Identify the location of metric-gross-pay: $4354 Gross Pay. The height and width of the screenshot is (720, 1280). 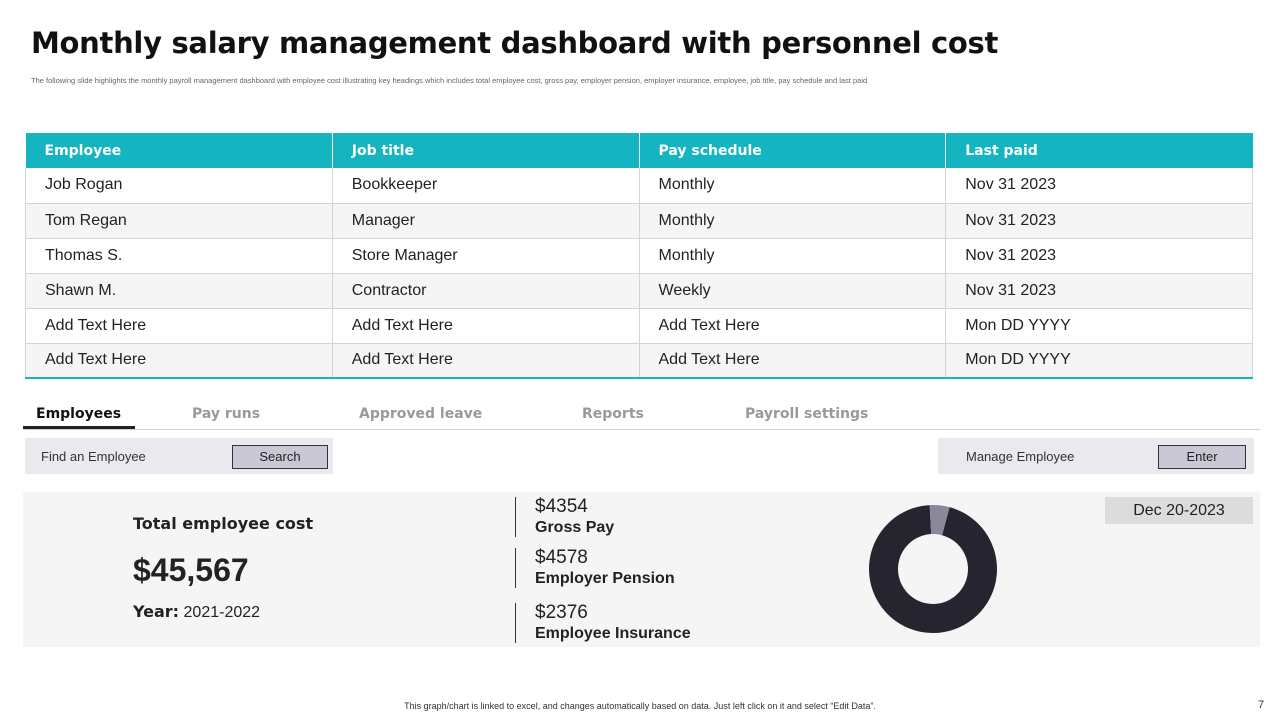
(564, 517).